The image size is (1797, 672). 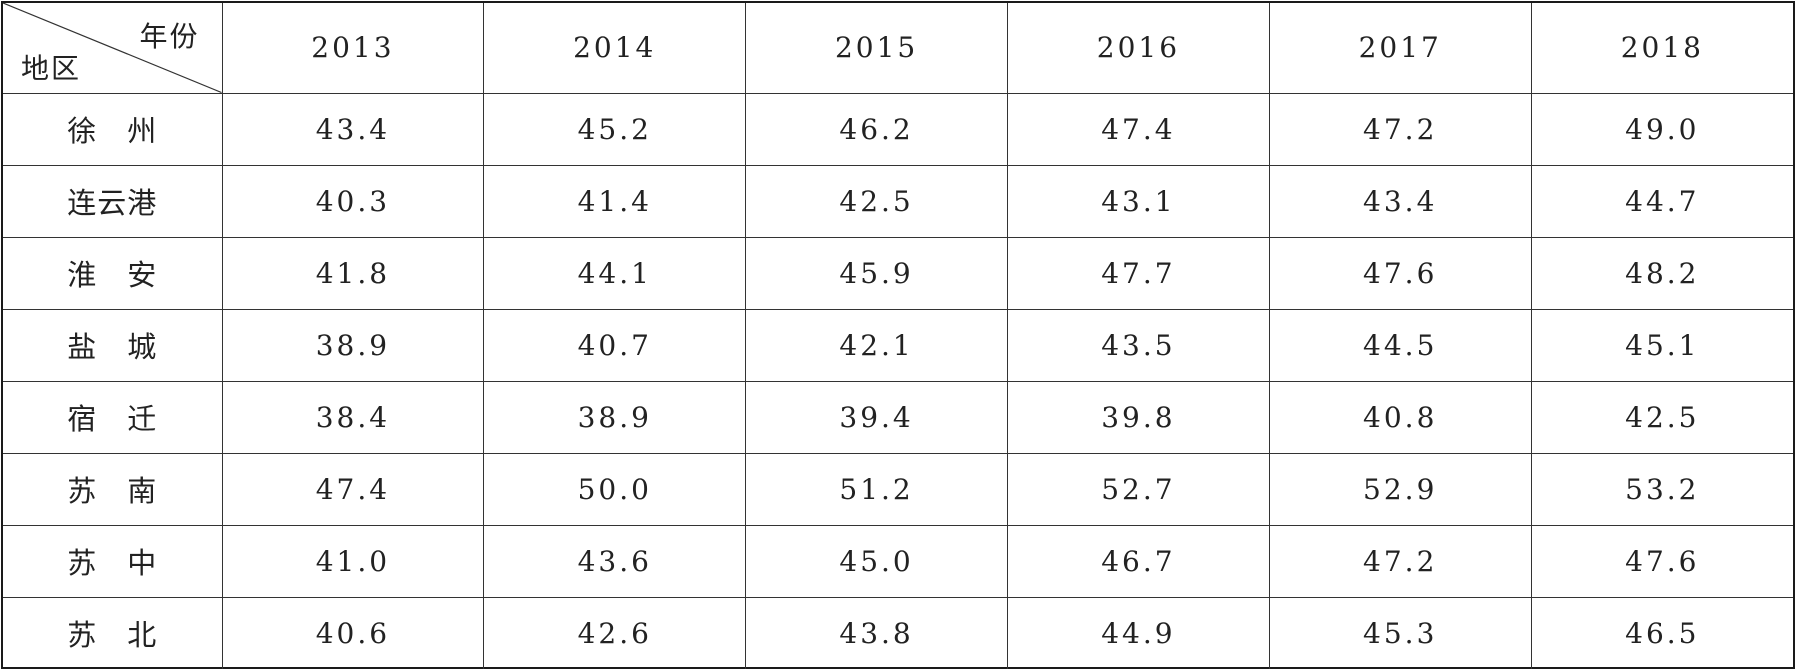 I want to click on value-cell: 43.1, so click(x=1138, y=201).